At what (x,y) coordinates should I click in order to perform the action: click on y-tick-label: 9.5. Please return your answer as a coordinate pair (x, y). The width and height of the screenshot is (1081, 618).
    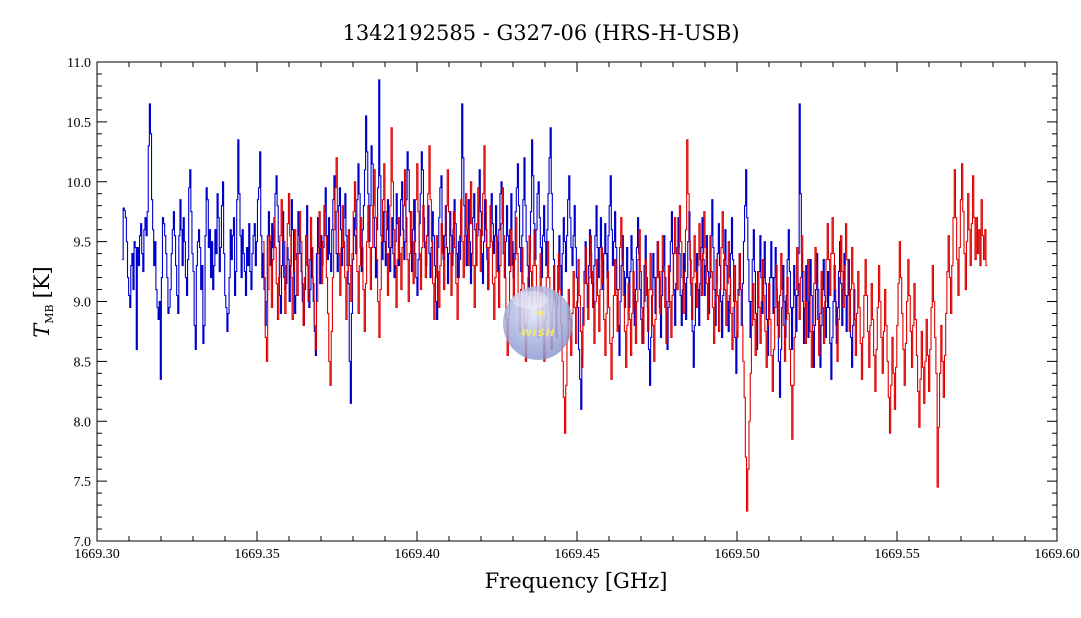
    Looking at the image, I should click on (83, 243).